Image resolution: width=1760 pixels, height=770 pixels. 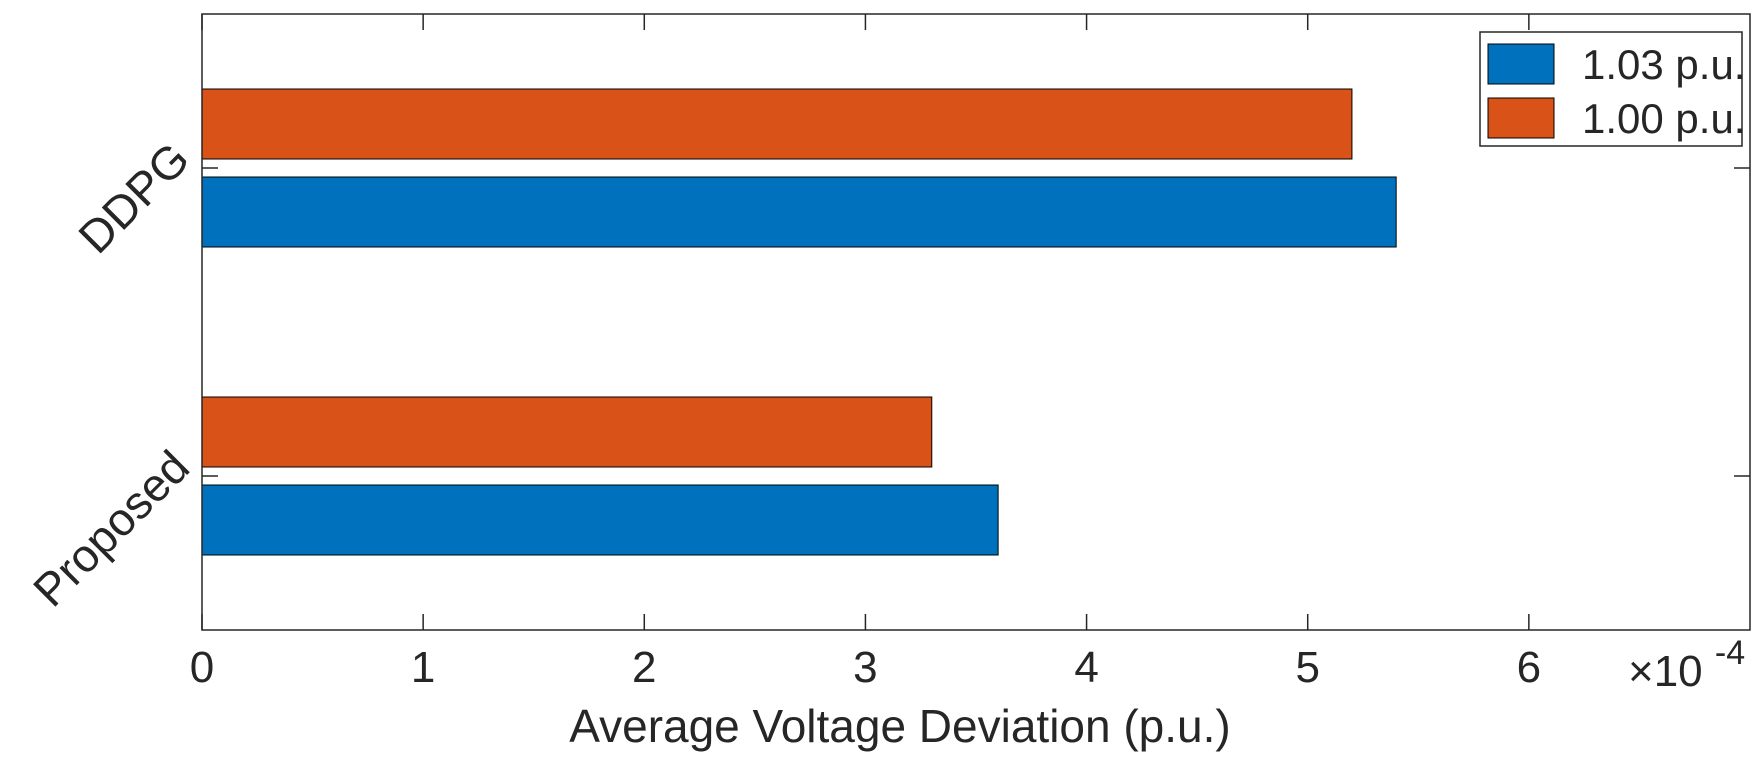 I want to click on x-tick-label: 0, so click(x=202, y=667).